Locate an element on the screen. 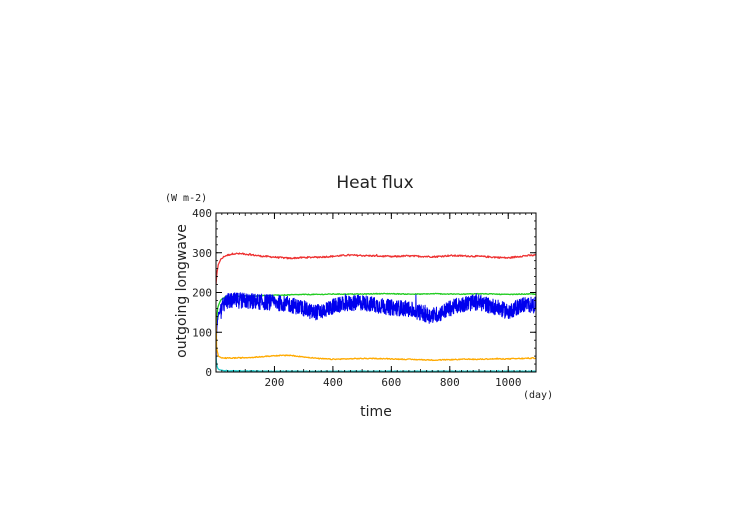 The width and height of the screenshot is (752, 532). x-tick-label: 400 is located at coordinates (333, 382).